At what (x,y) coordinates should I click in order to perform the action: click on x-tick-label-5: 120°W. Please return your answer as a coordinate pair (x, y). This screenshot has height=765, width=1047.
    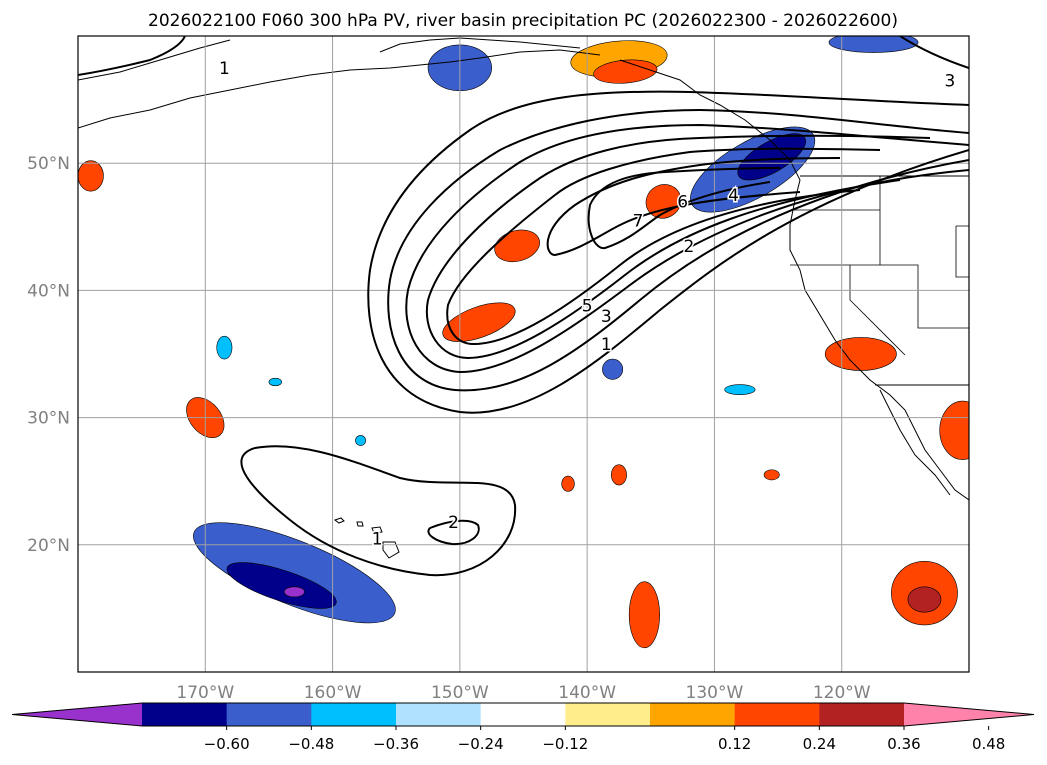
    Looking at the image, I should click on (842, 693).